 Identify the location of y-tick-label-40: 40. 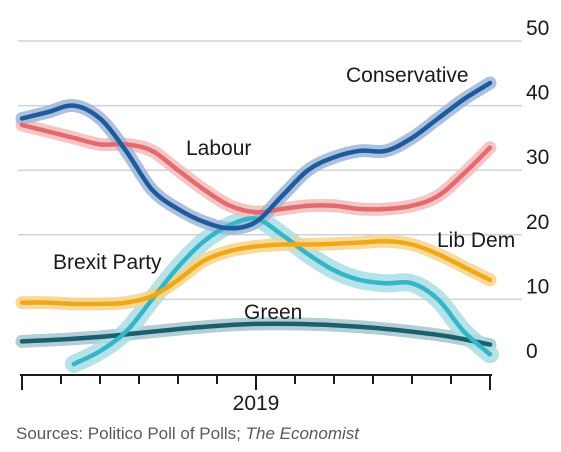
(537, 93).